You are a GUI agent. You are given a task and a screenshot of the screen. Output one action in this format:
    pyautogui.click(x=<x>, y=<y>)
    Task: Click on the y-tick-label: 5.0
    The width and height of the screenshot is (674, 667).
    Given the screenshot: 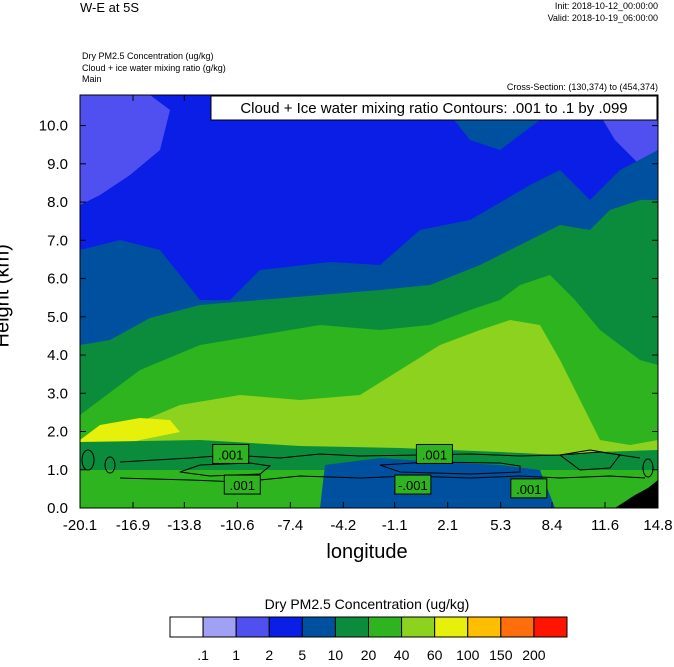 What is the action you would take?
    pyautogui.click(x=57, y=317)
    